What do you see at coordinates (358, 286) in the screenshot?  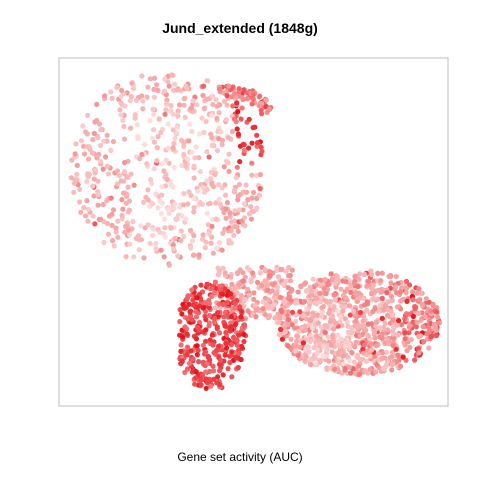 I see `scatter-point-2015` at bounding box center [358, 286].